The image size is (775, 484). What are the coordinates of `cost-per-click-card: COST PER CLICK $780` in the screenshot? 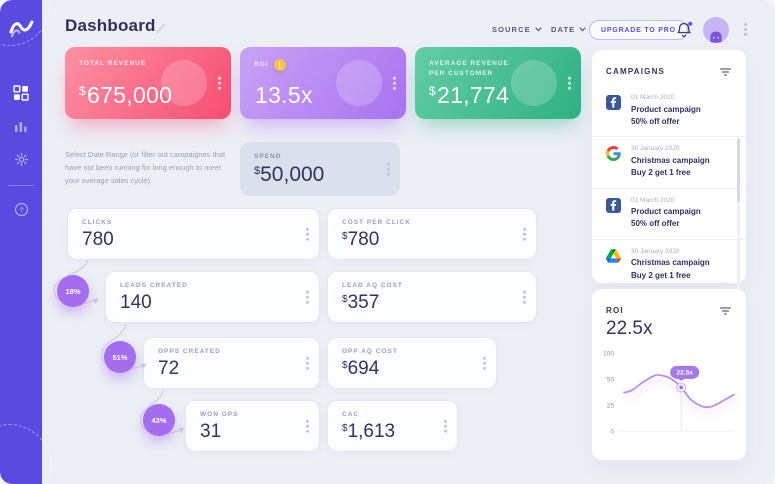 It's located at (432, 234).